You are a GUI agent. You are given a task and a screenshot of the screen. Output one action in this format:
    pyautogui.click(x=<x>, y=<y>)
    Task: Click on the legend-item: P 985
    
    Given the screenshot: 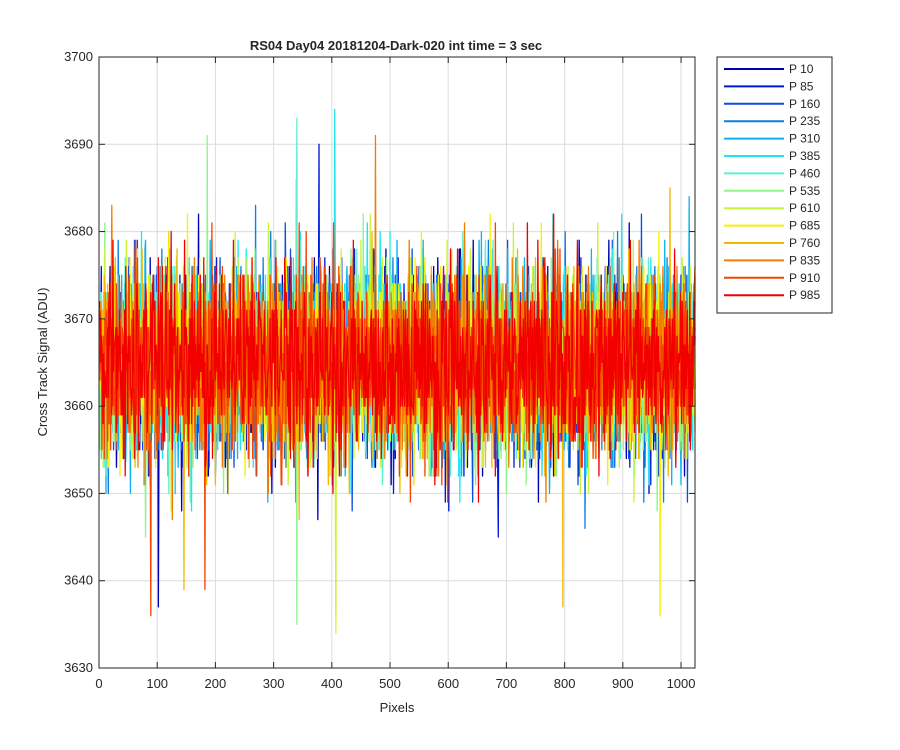 What is the action you would take?
    pyautogui.click(x=772, y=295)
    